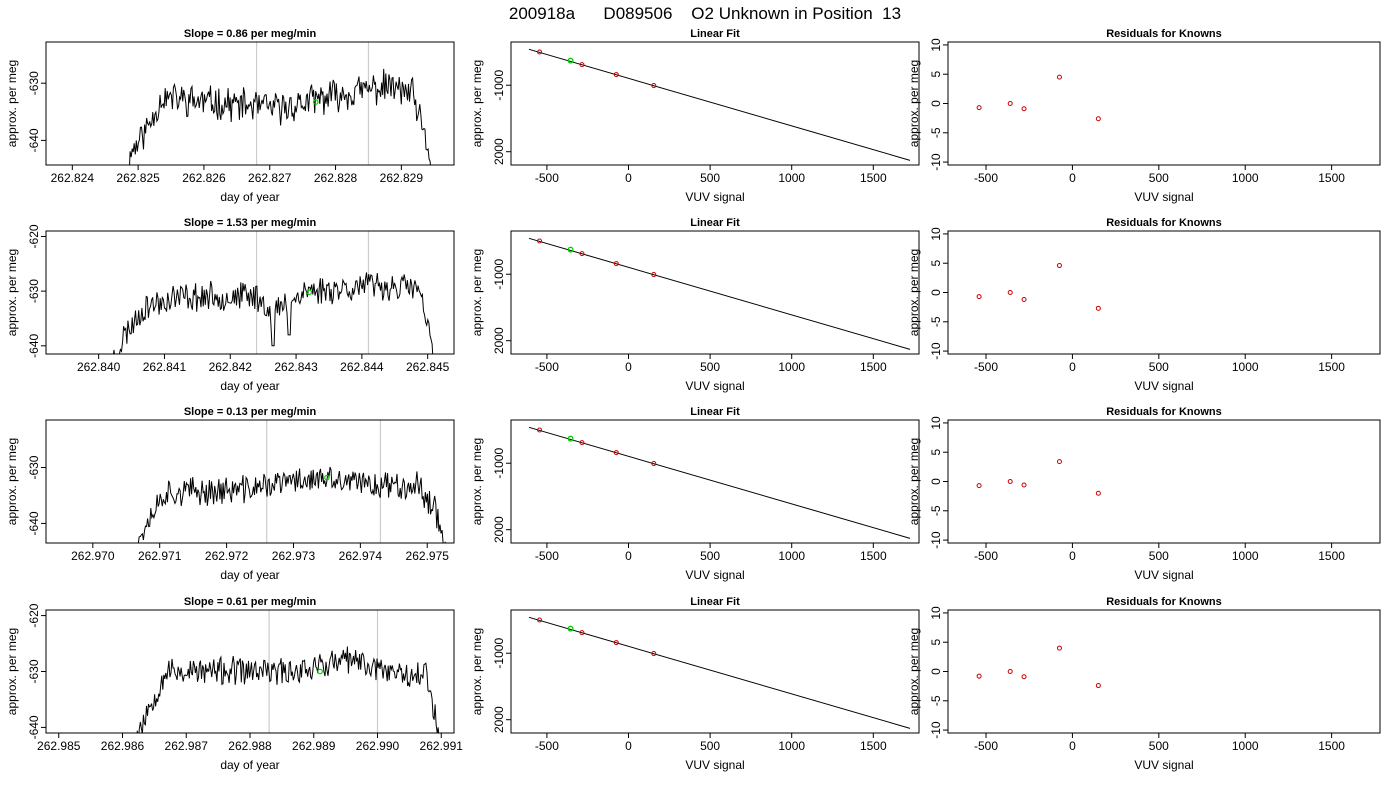 Image resolution: width=1400 pixels, height=800 pixels. Describe the element at coordinates (362, 367) in the screenshot. I see `x-tick-label: 262.844` at that location.